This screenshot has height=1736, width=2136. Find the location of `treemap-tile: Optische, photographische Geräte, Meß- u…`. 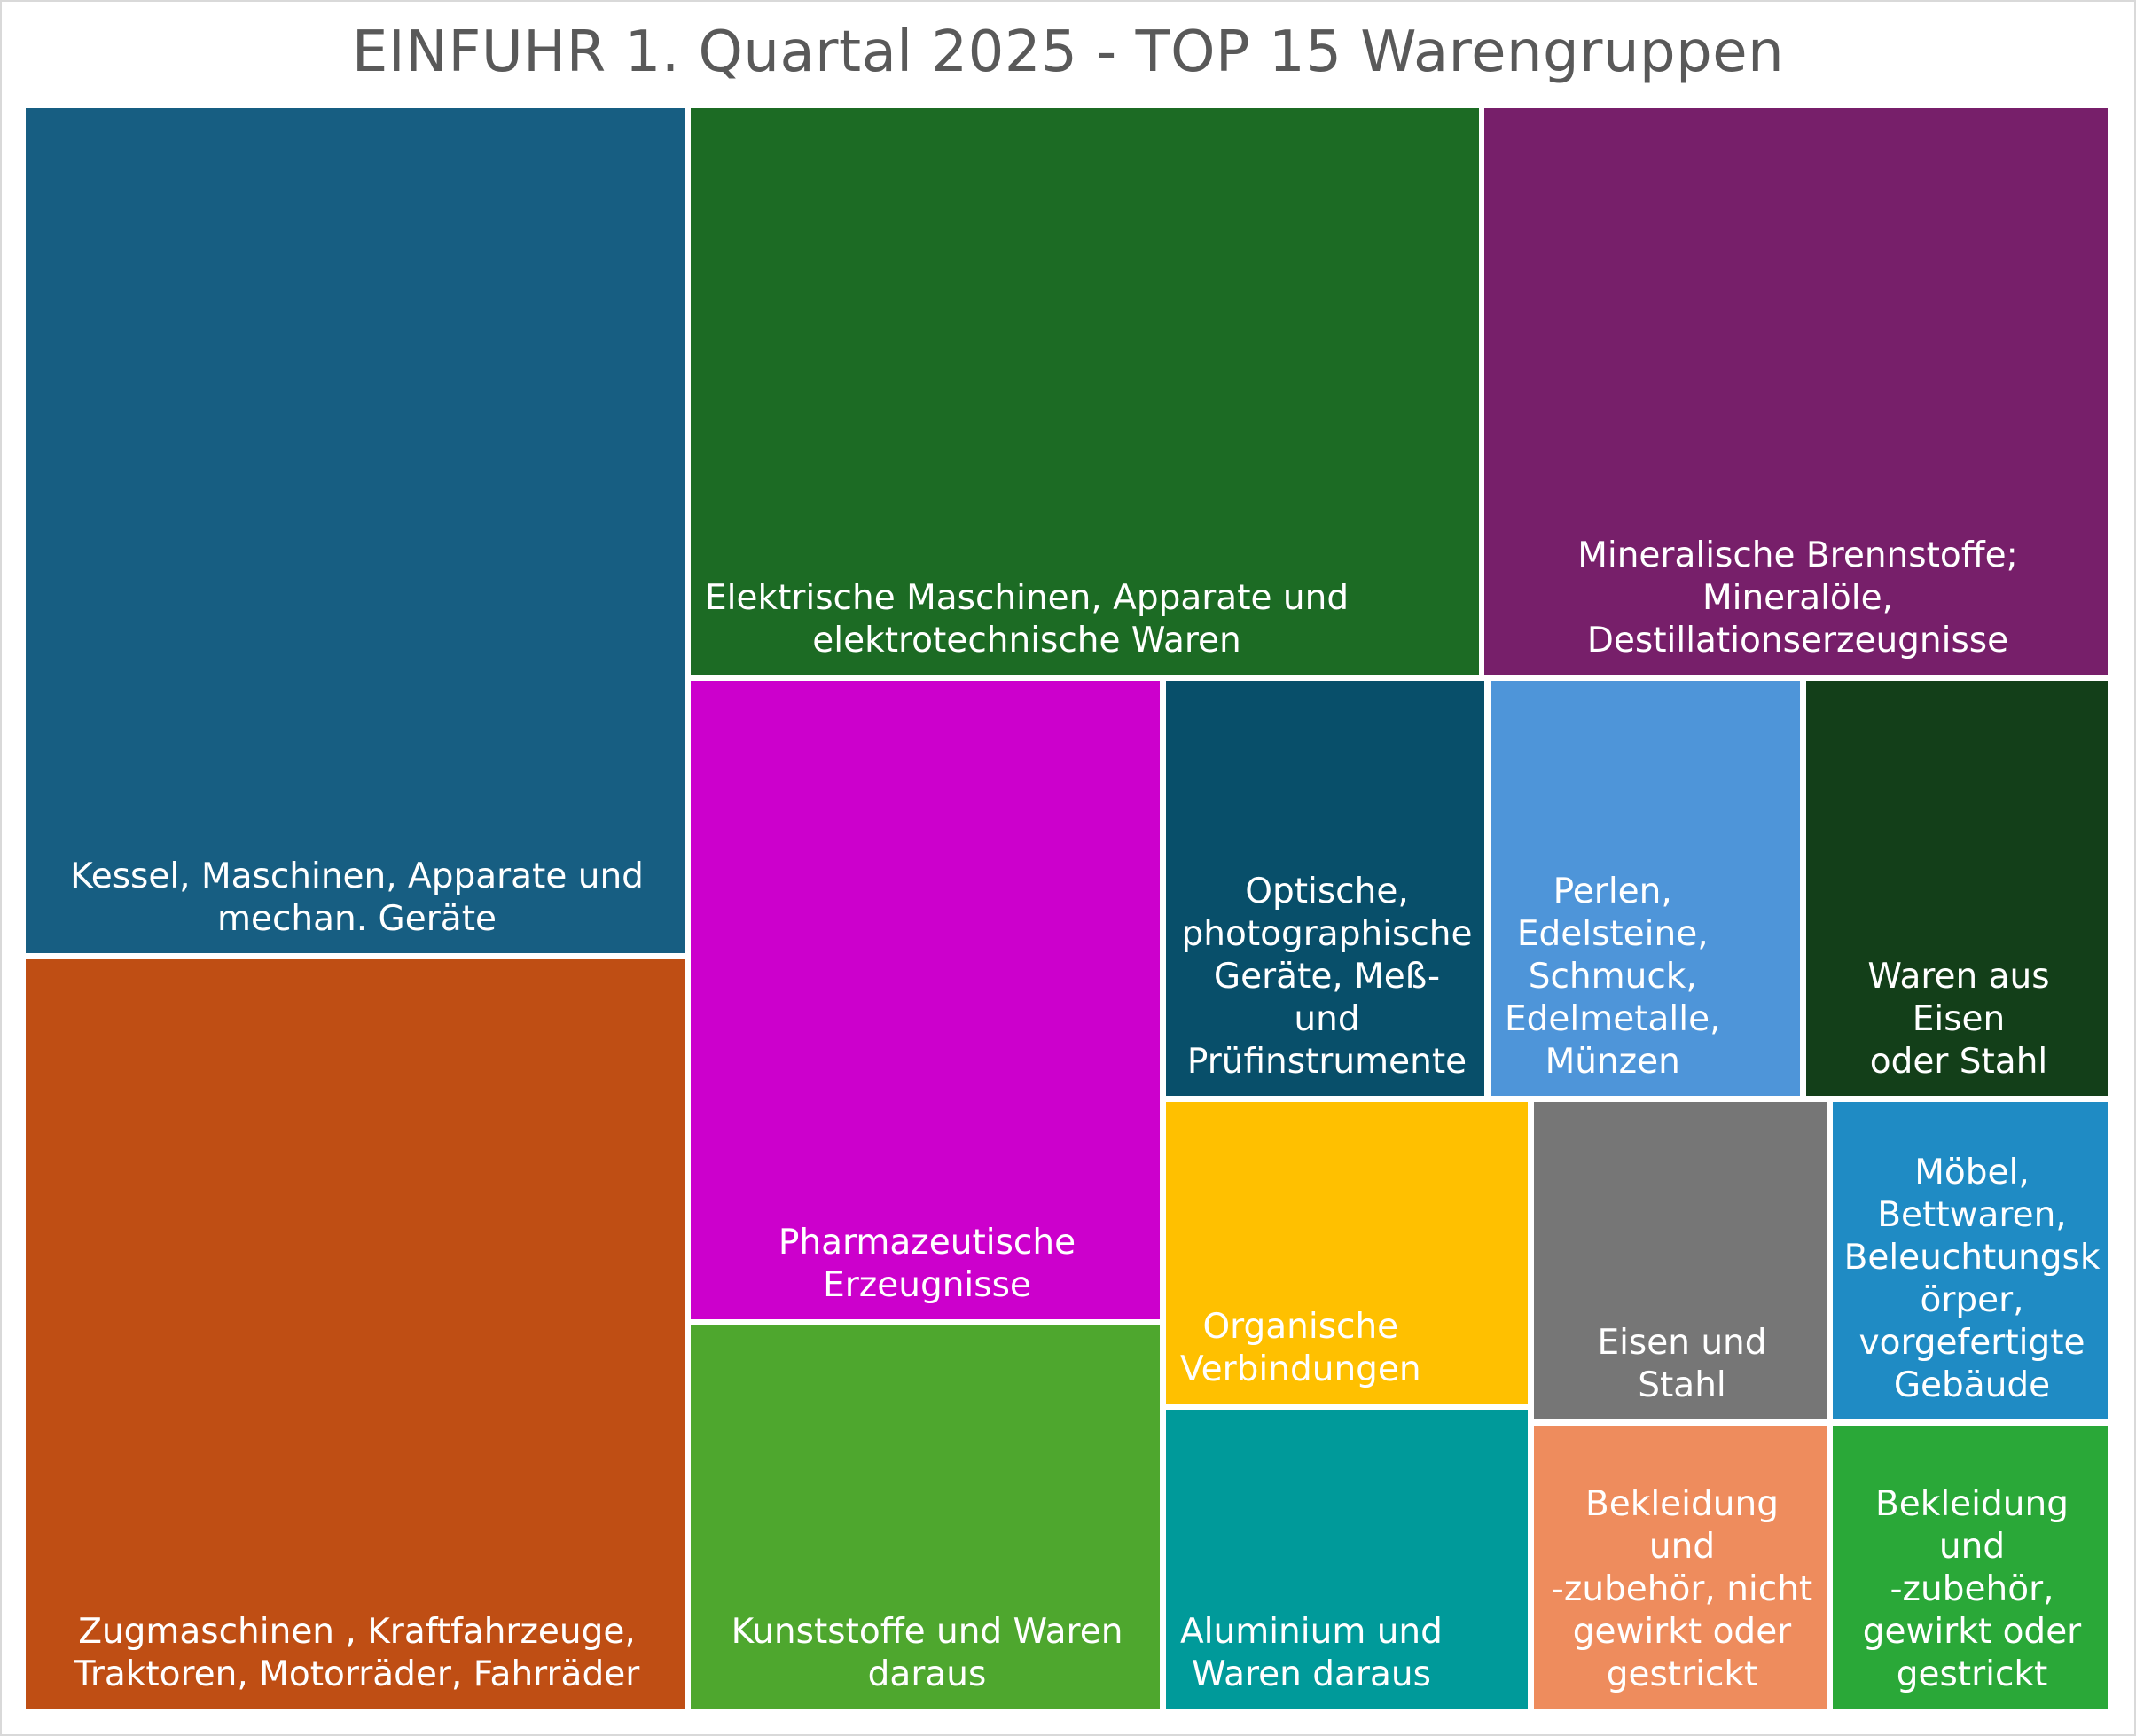

treemap-tile: Optische, photographische Geräte, Meß- u… is located at coordinates (1325, 888).